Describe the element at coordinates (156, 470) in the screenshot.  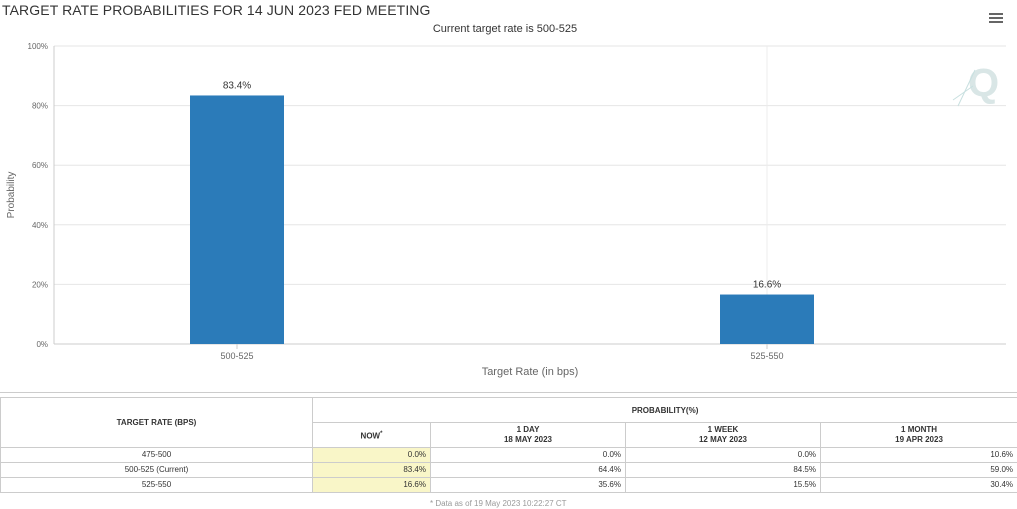
I see `rate-cell: 500-525 (Current)` at that location.